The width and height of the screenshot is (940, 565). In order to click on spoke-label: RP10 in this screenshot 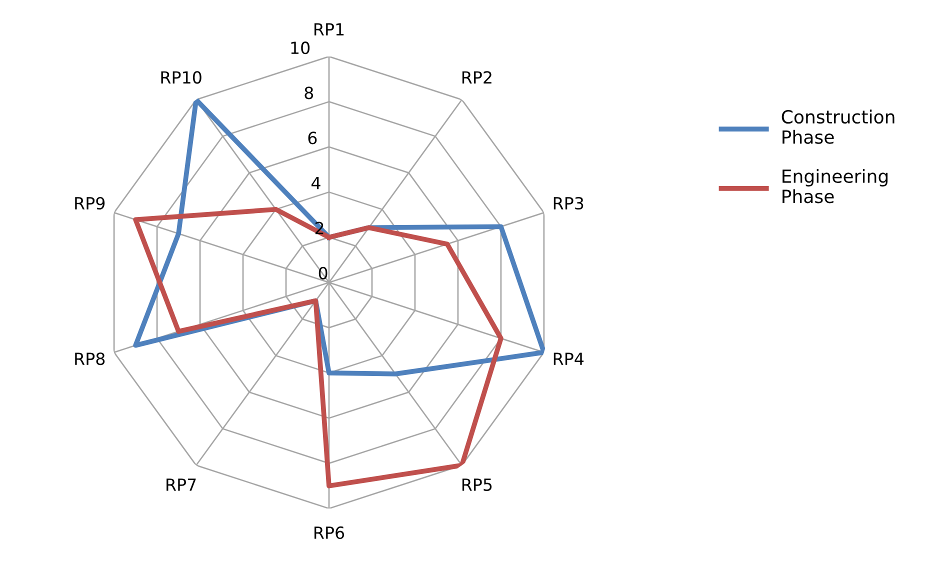, I will do `click(181, 77)`.